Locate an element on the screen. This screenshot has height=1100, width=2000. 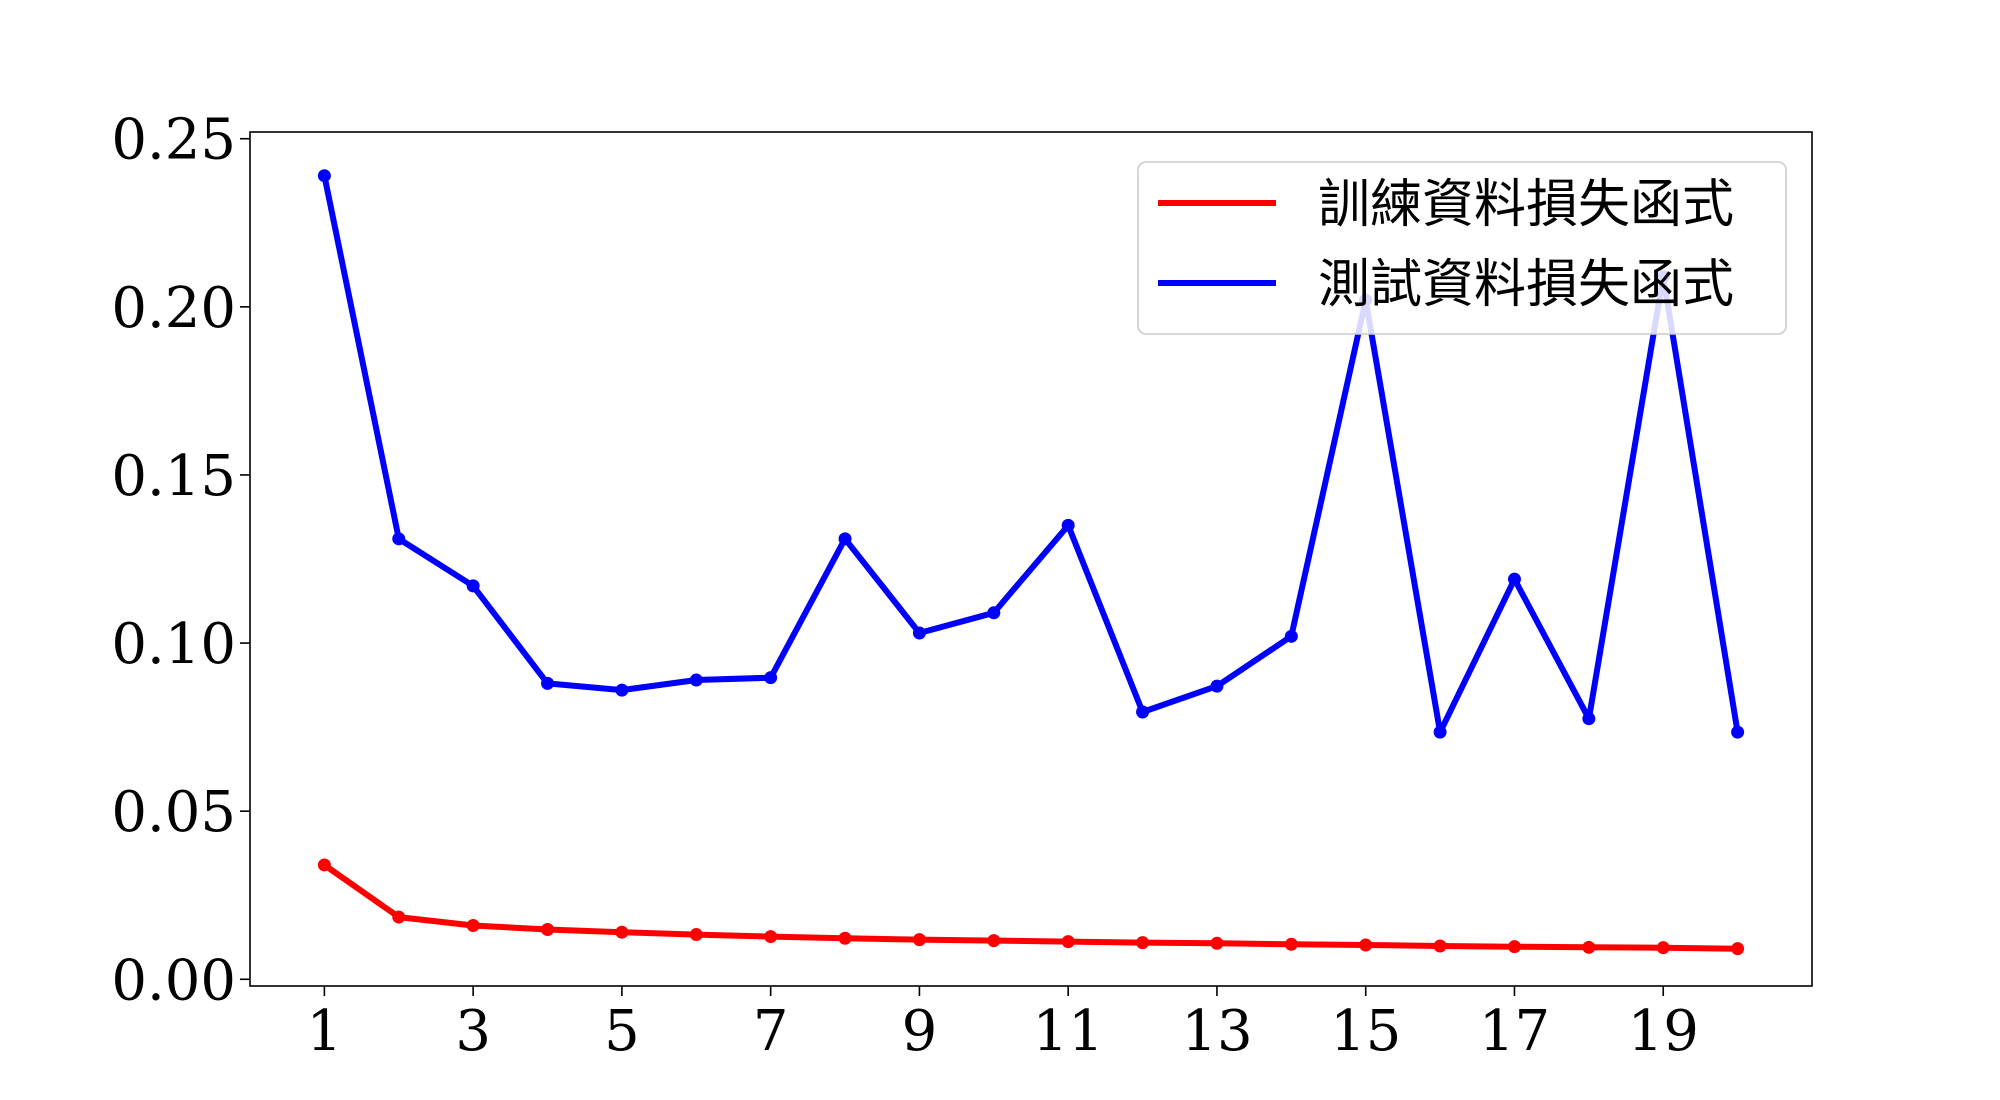
x-tick-label: 17 is located at coordinates (1514, 1031).